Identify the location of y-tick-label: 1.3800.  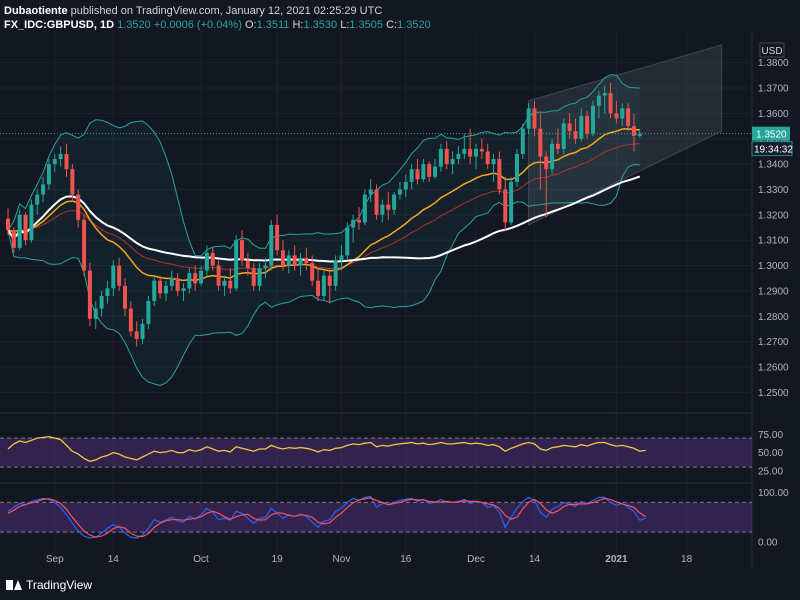
(773, 63).